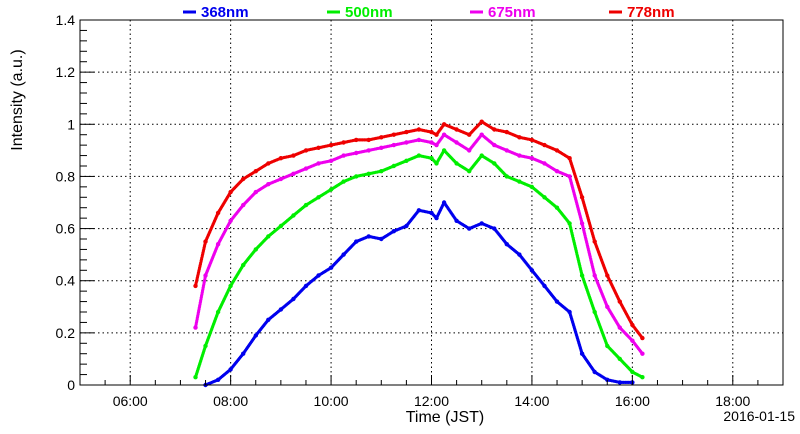  Describe the element at coordinates (431, 392) in the screenshot. I see `x-axis-ticks: 06:00 08:00 10:00 12:00 14:00 16:00 18:00` at that location.